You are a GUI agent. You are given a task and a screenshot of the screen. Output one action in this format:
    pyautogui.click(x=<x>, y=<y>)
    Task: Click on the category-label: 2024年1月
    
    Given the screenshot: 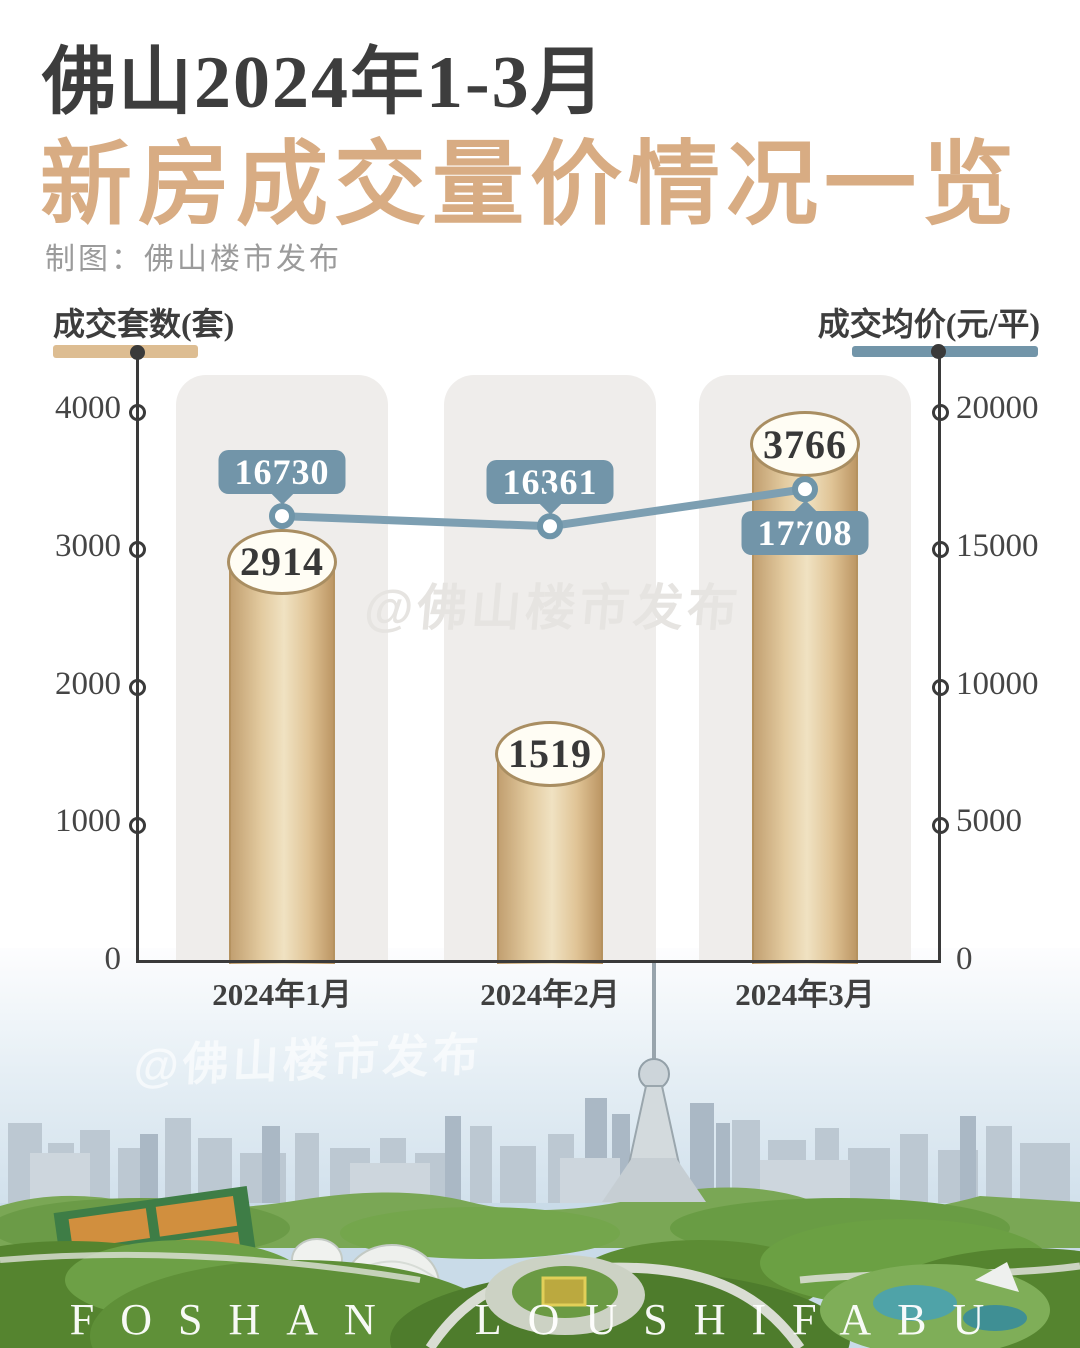 What is the action you would take?
    pyautogui.click(x=282, y=994)
    